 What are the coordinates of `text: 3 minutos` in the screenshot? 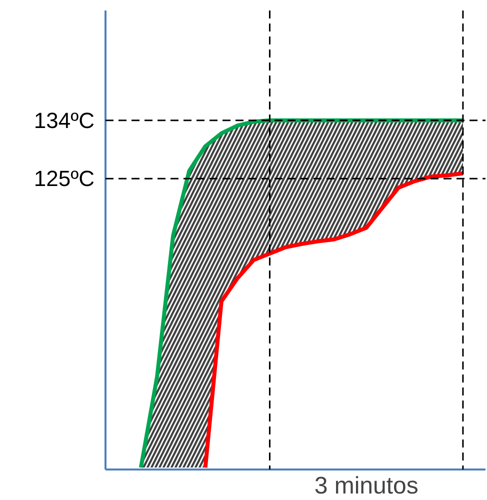 It's located at (366, 486).